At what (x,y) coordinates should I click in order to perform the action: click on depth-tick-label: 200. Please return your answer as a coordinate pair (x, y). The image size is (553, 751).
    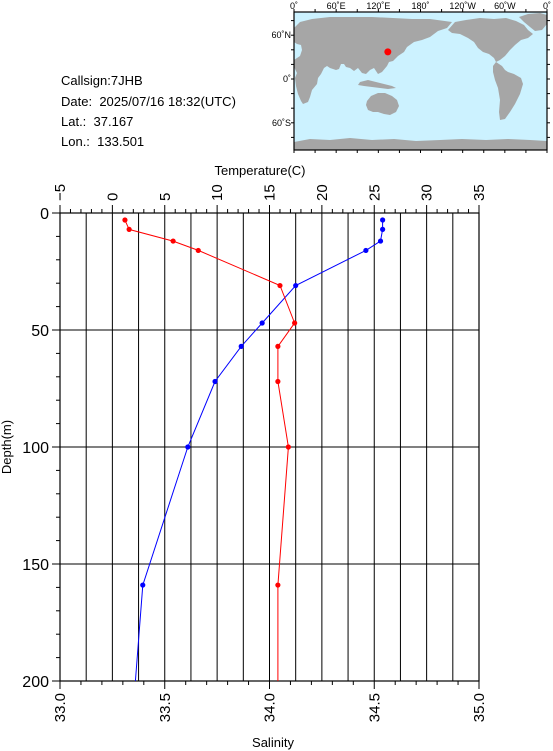
    Looking at the image, I should click on (35, 682).